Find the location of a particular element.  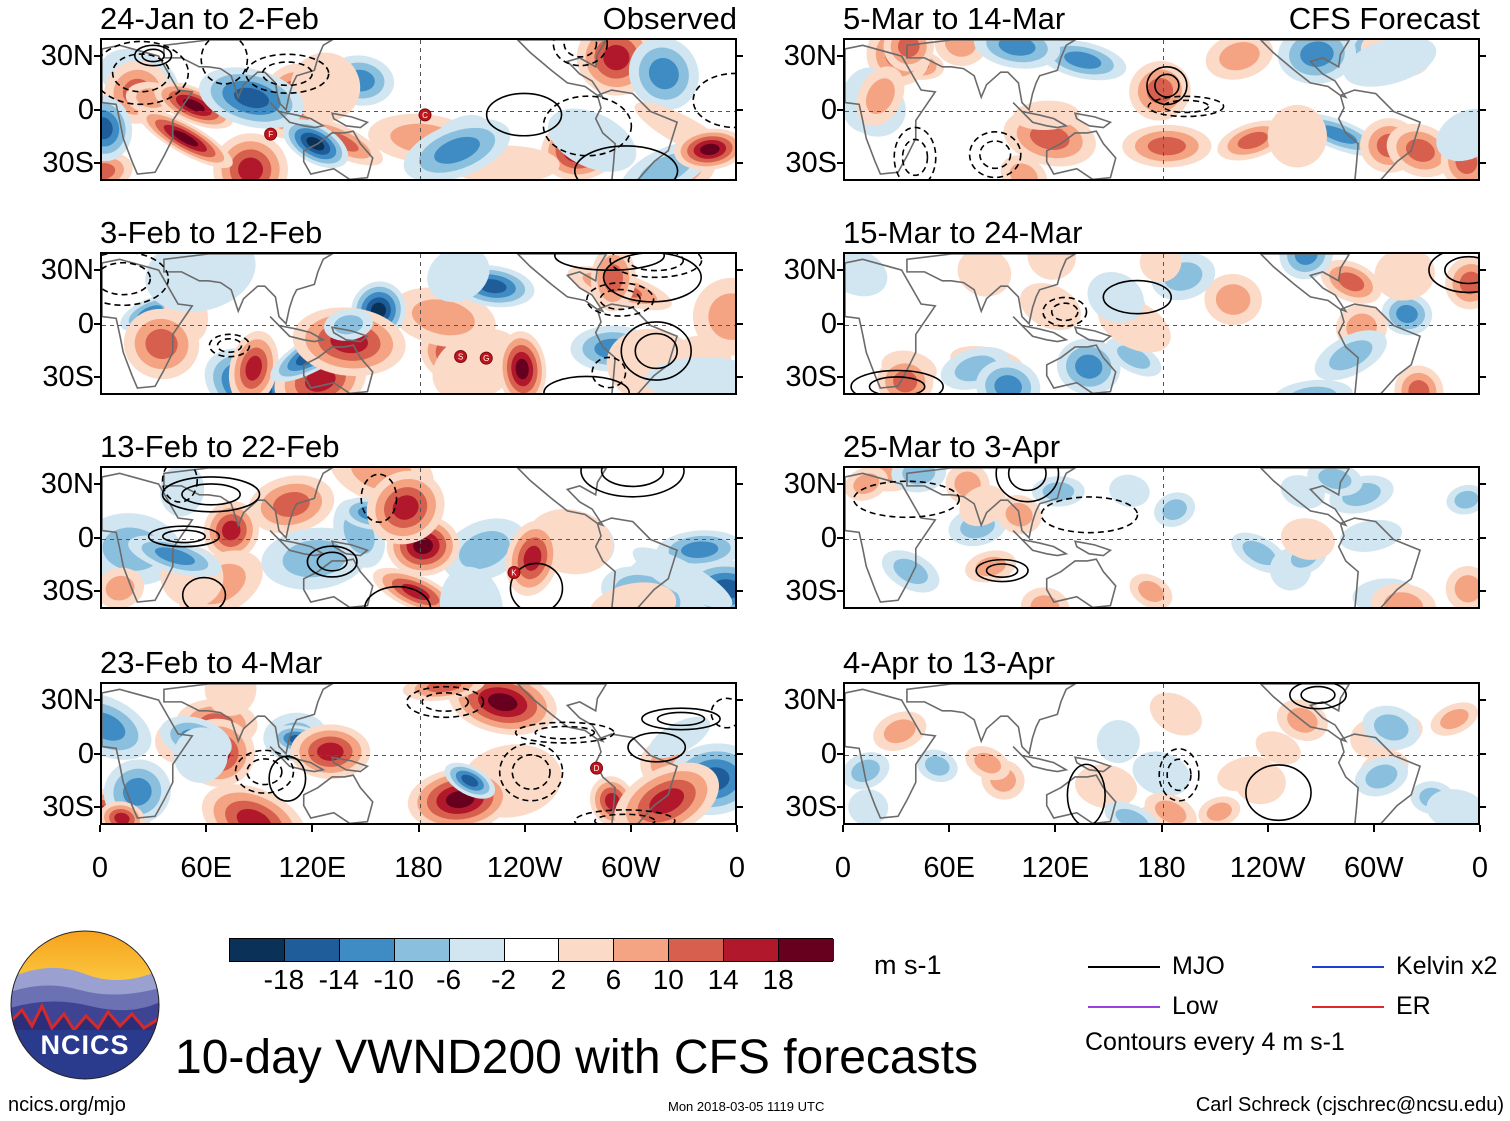

units-label: m s-1 is located at coordinates (908, 965).